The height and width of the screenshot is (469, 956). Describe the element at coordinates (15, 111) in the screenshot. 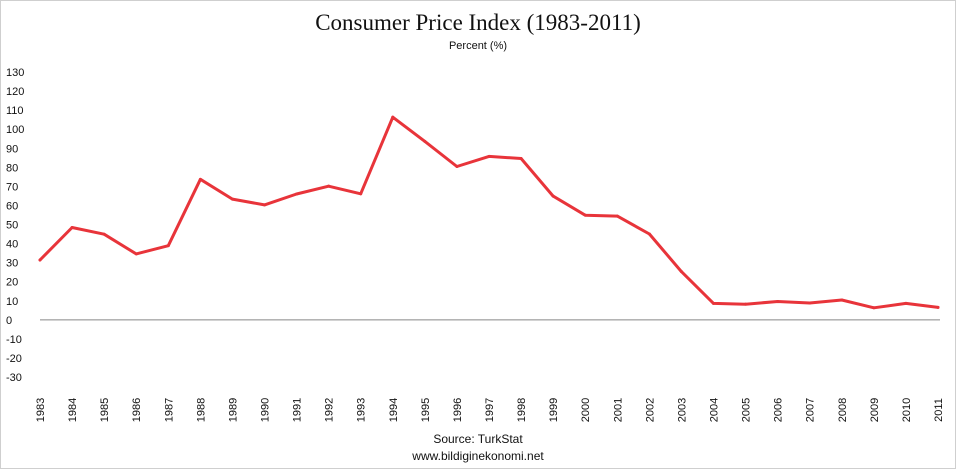

I see `y-tick-label: 110` at that location.